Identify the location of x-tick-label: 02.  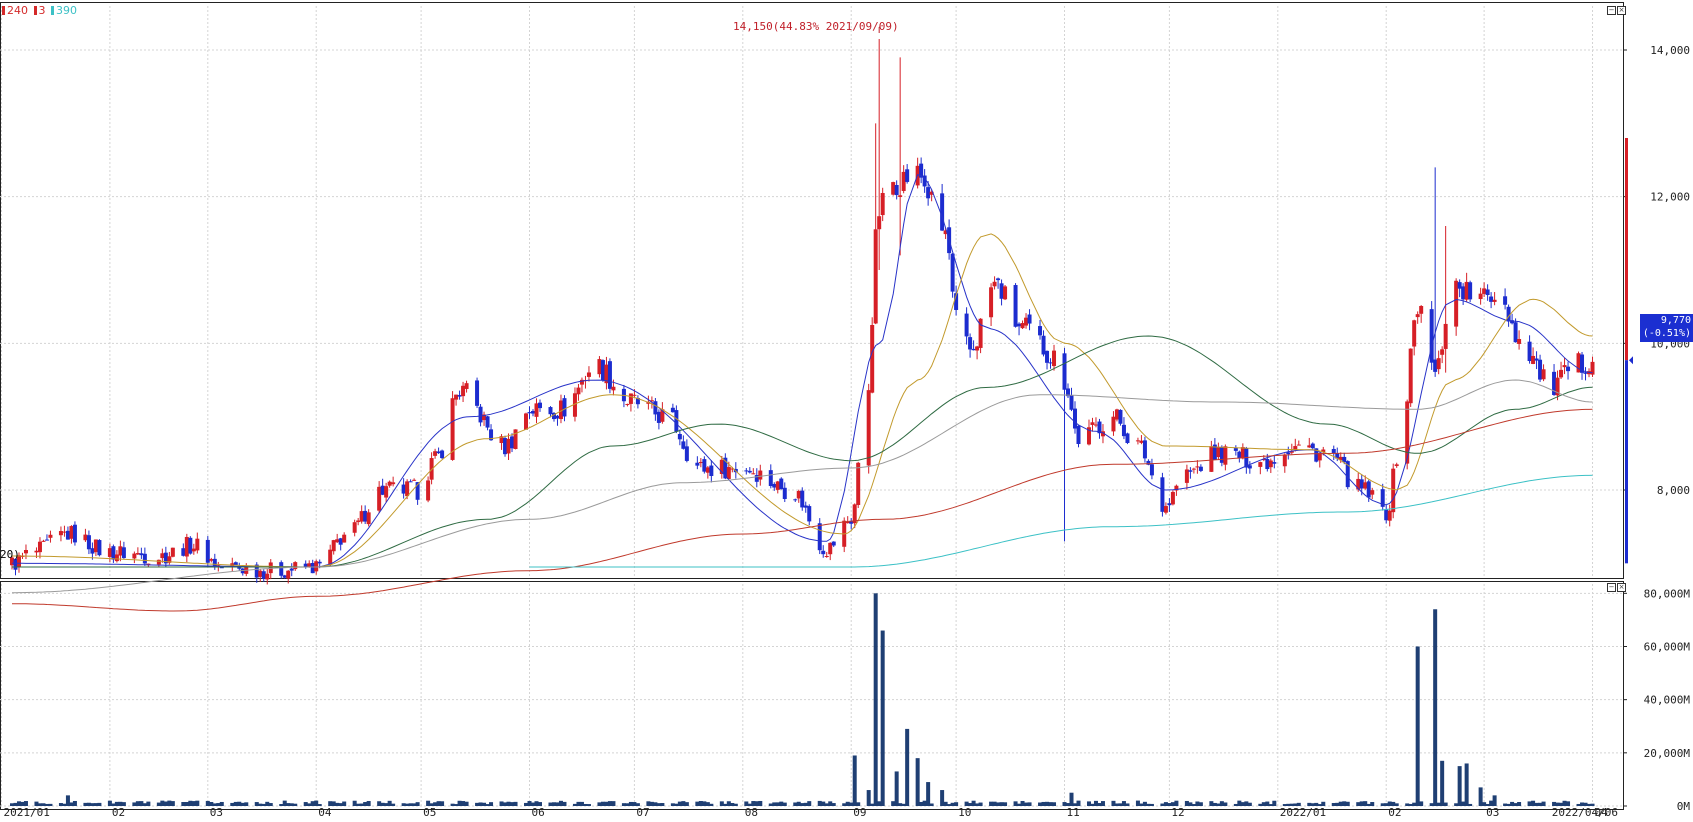
(118, 812).